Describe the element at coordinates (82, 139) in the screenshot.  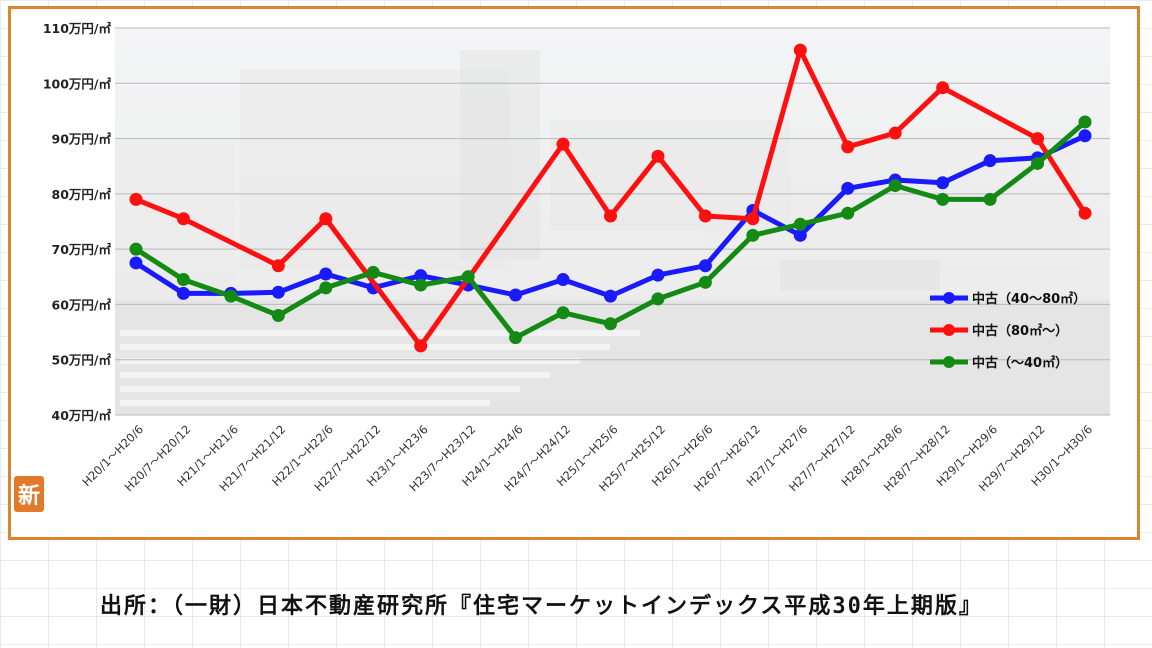
I see `y-tick-label: 90万円/㎡` at that location.